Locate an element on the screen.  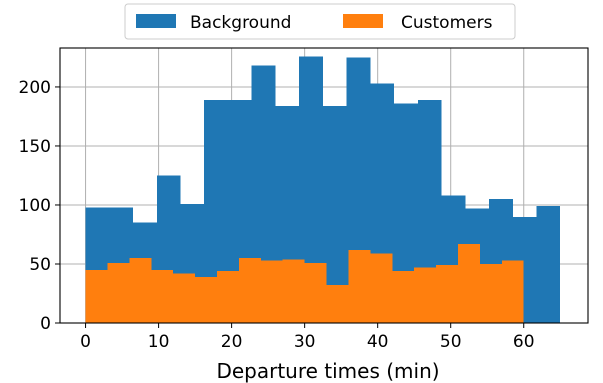
y-tick-label: 0 is located at coordinates (45, 324).